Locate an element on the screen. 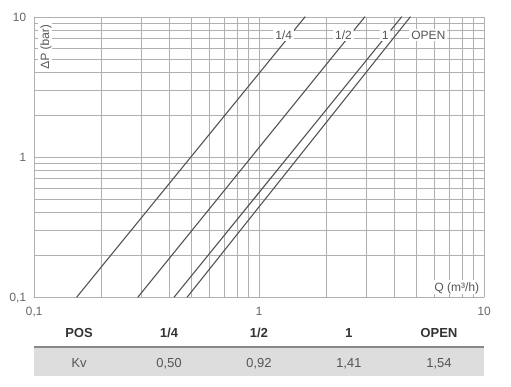  text: Kv is located at coordinates (79, 361).